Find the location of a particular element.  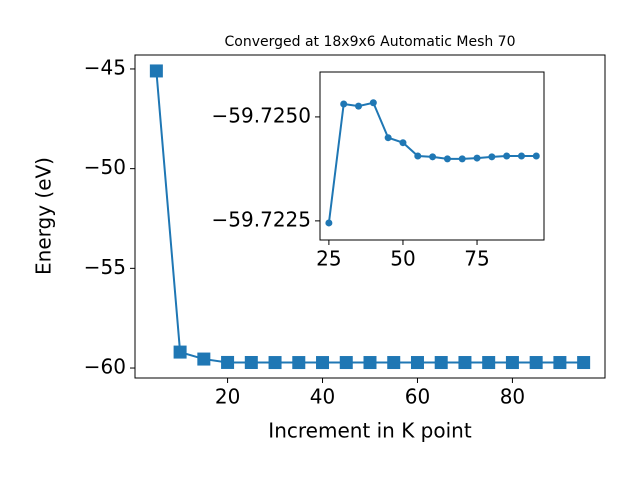

x-axis-label: Increment in K point is located at coordinates (370, 431).